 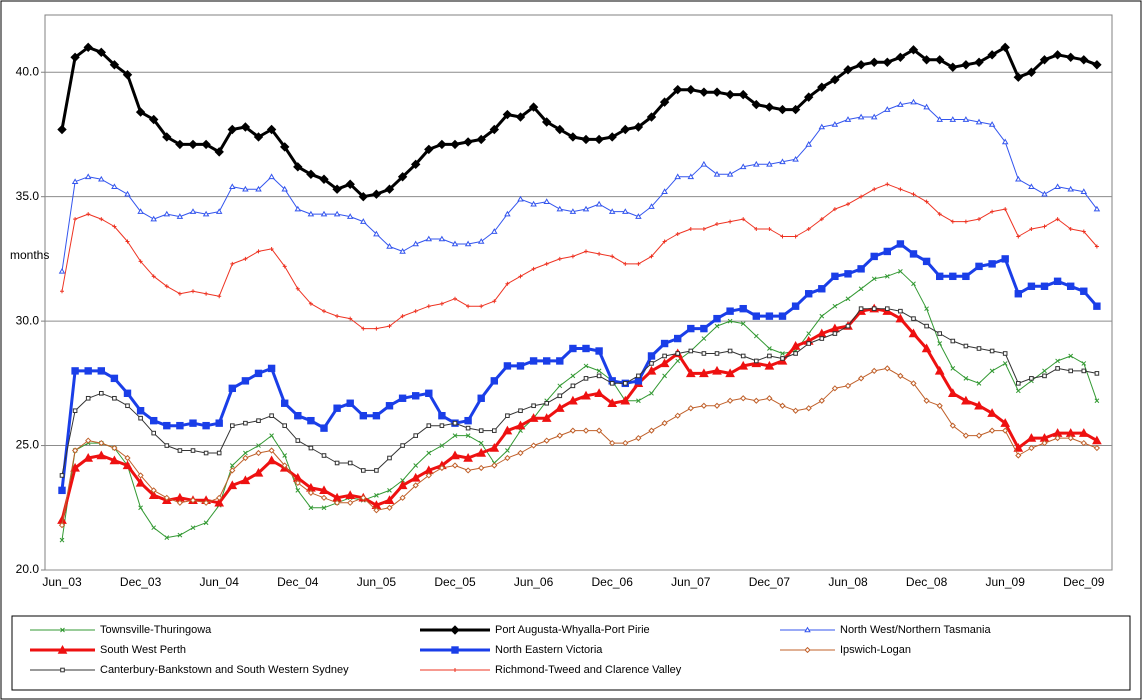 What do you see at coordinates (377, 582) in the screenshot?
I see `x-tick-label: Jun_05` at bounding box center [377, 582].